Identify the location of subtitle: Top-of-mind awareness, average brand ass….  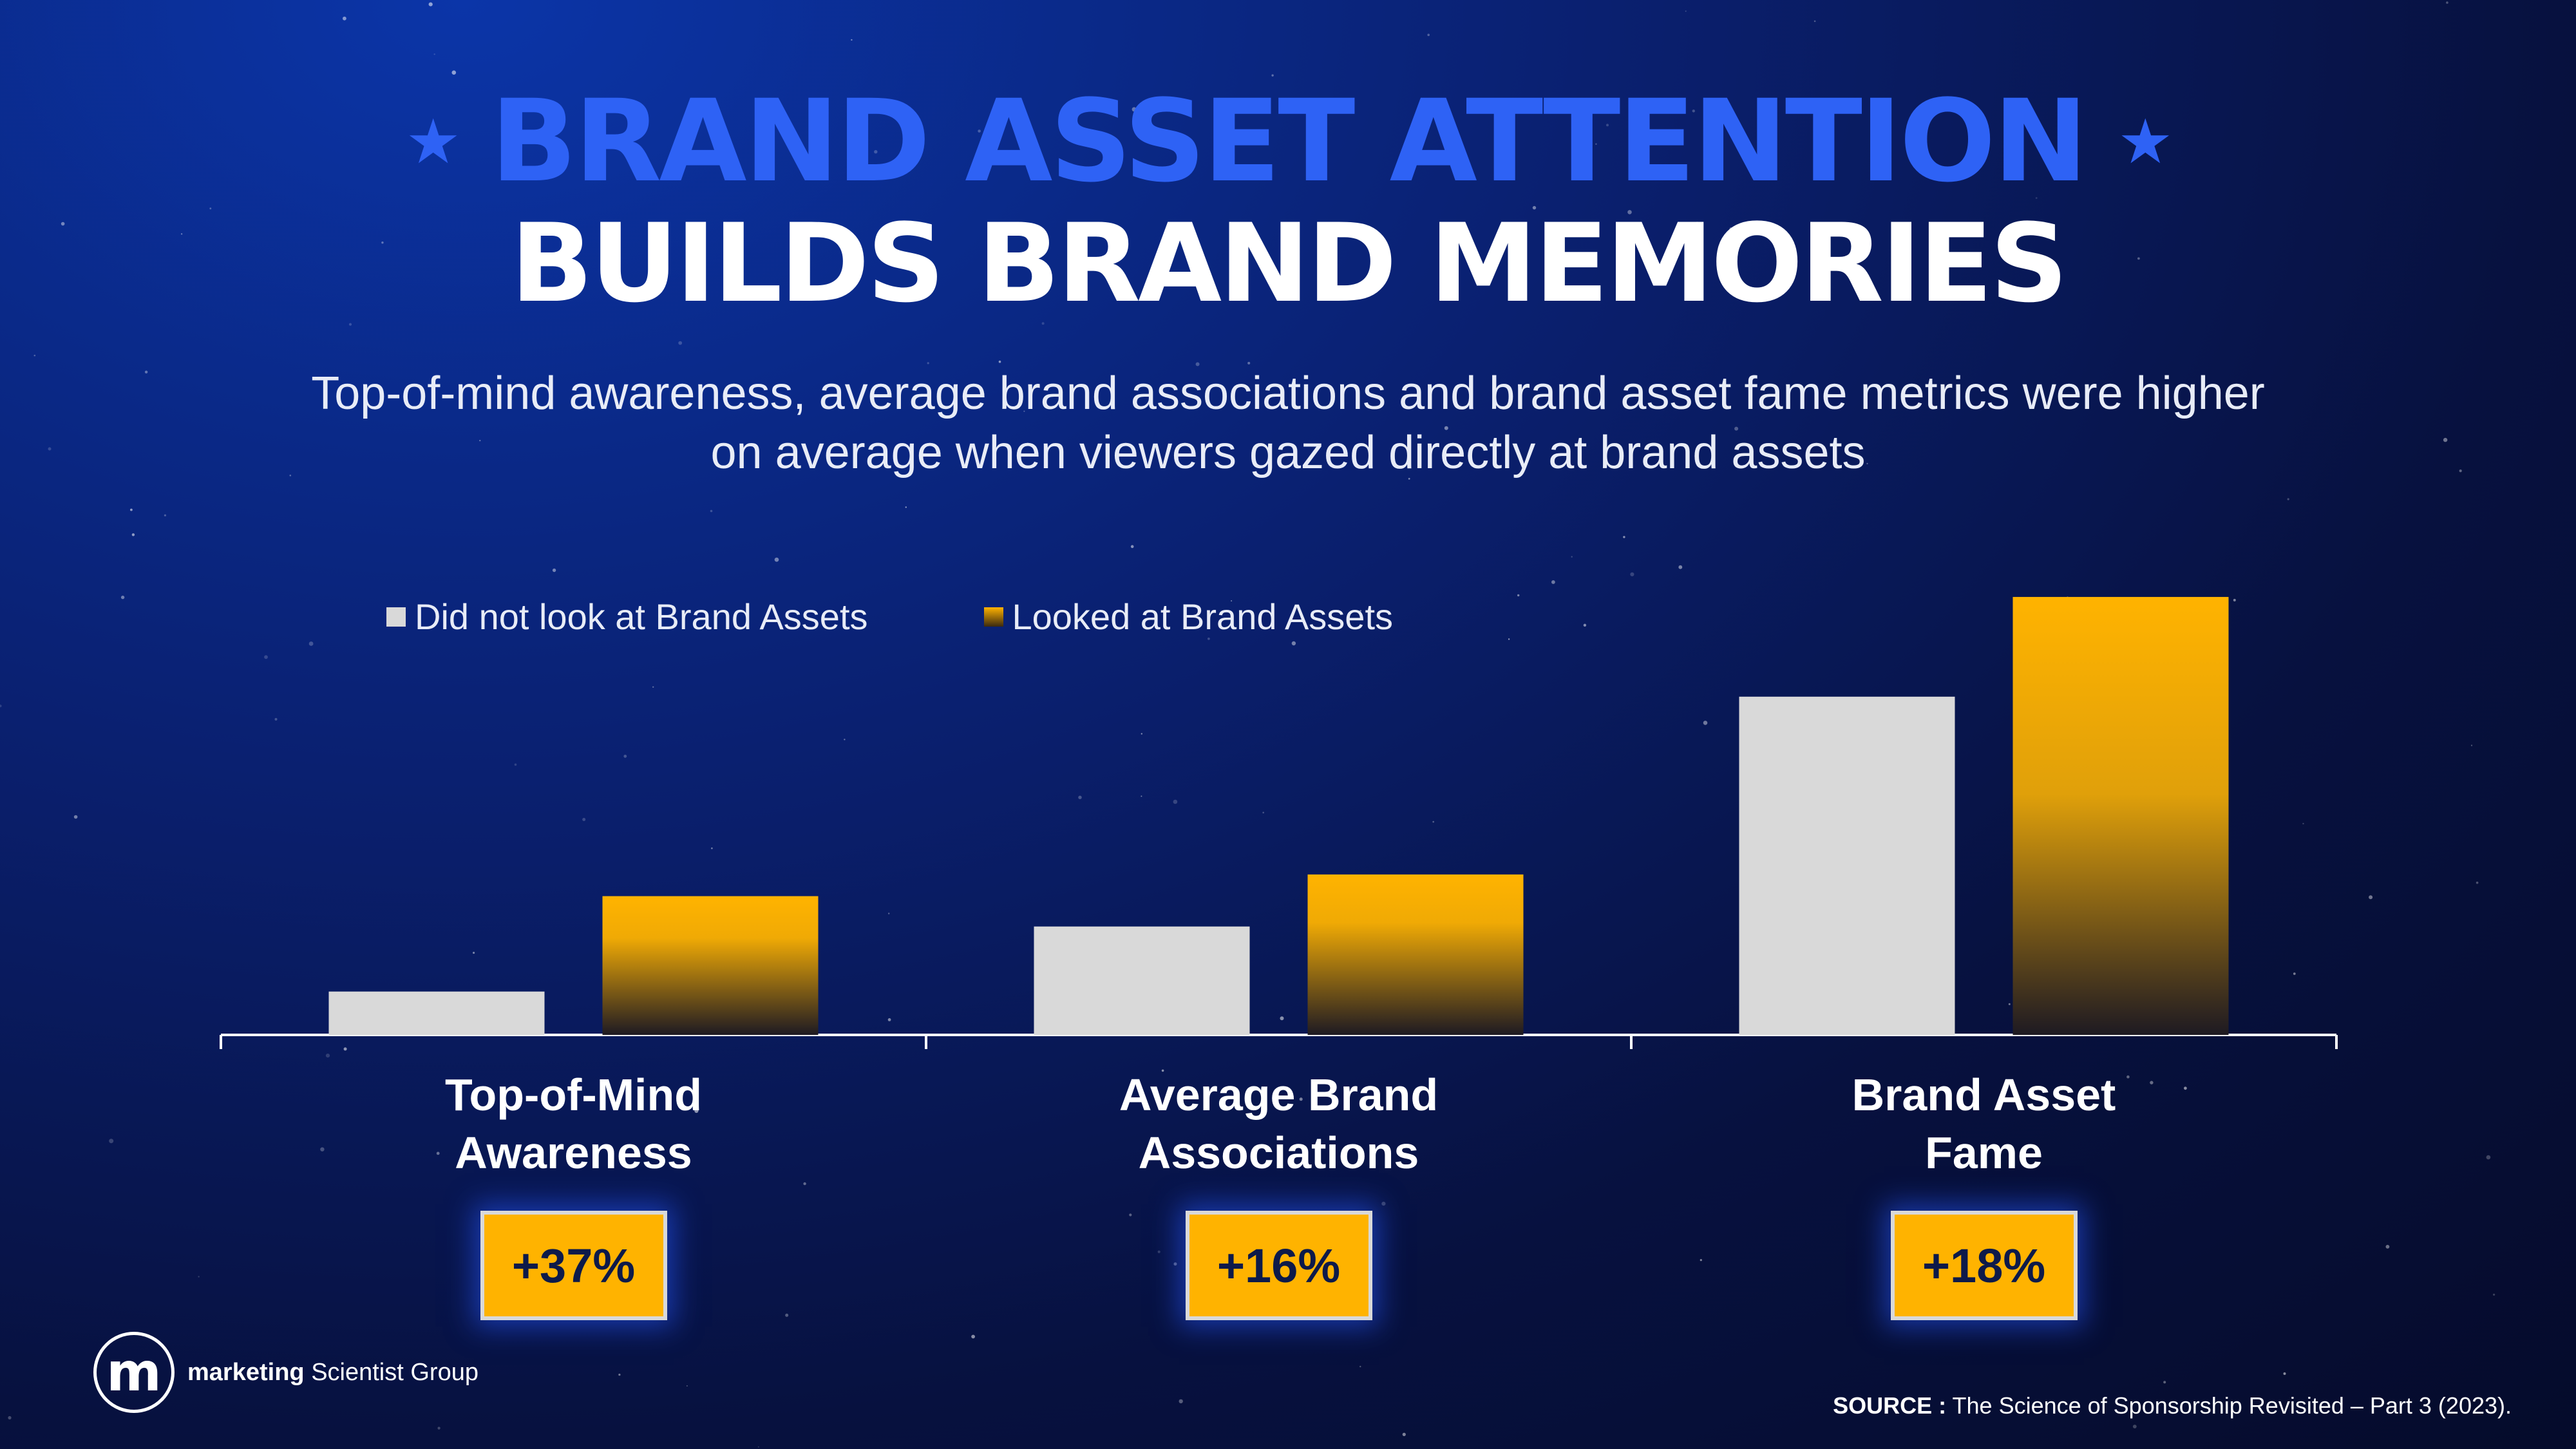
(1288, 423).